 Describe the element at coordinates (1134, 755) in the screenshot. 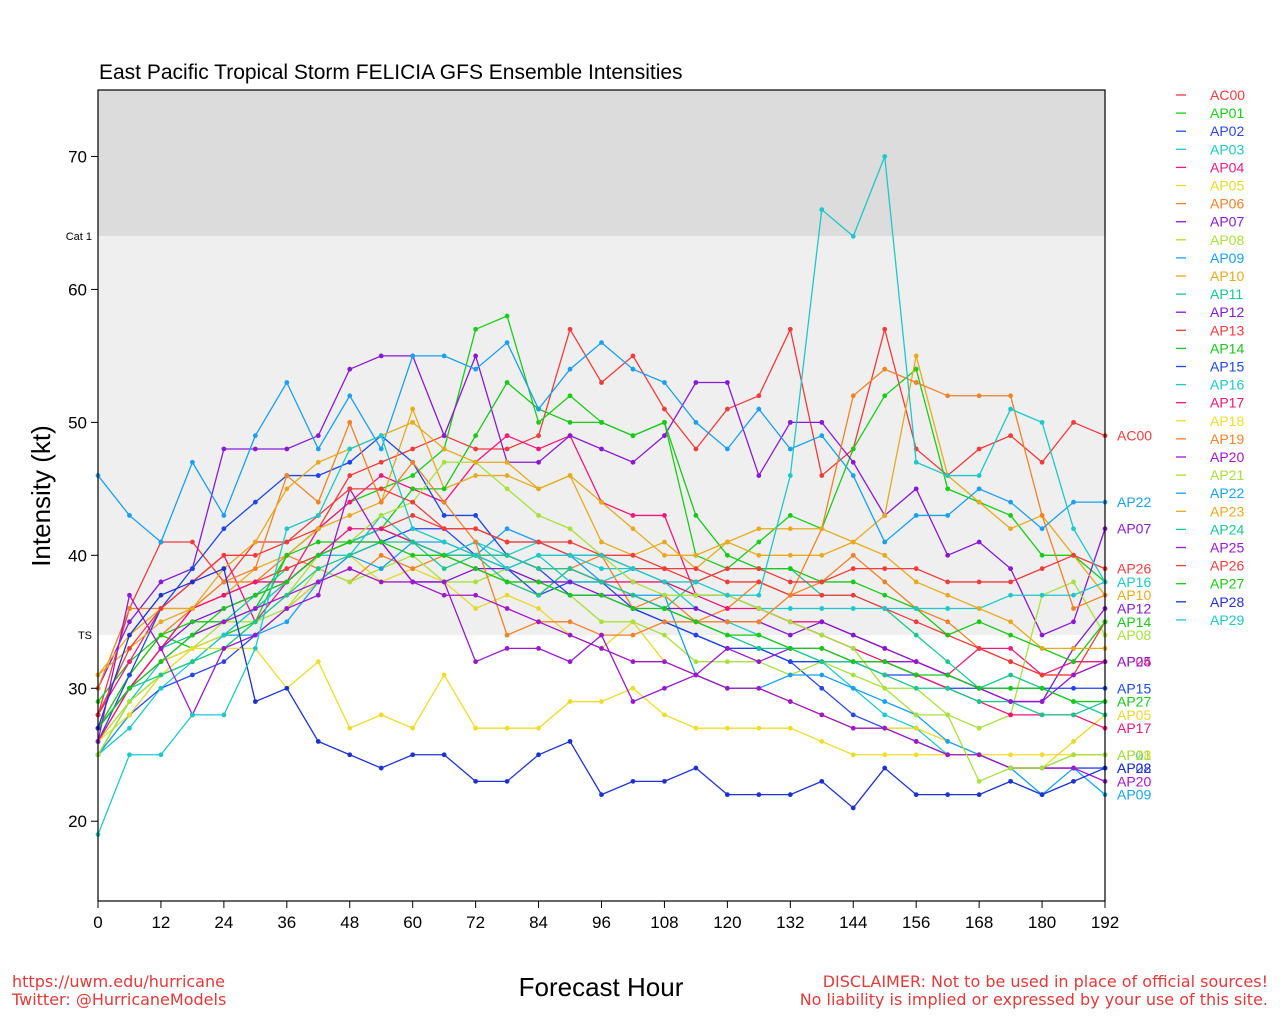

I see `end-label-AP03: AP03` at that location.